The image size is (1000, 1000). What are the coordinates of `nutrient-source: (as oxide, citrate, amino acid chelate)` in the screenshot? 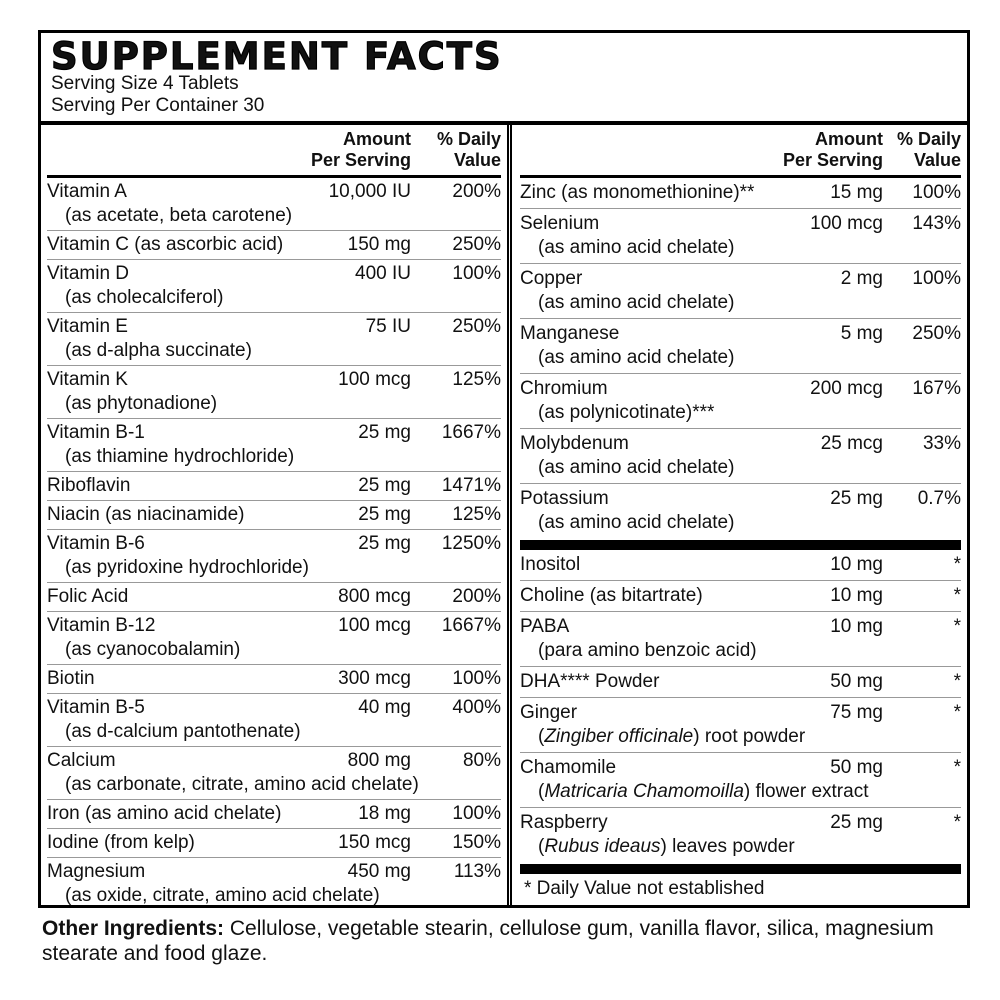 It's located at (222, 895).